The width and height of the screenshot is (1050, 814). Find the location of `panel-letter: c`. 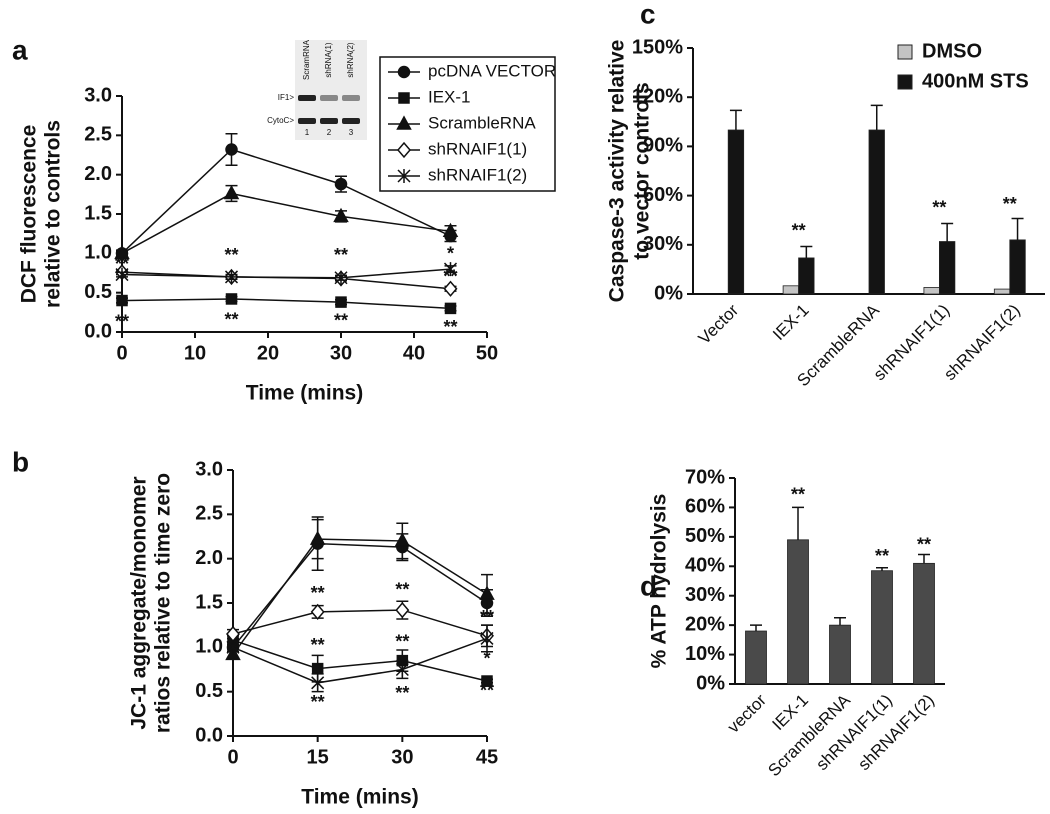

panel-letter: c is located at coordinates (648, 14).